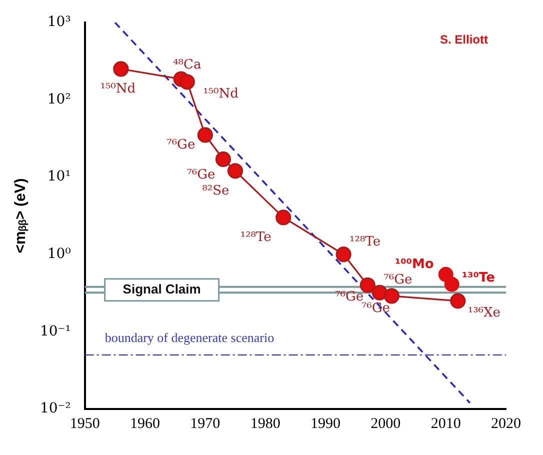 The image size is (543, 455). I want to click on y-tick-label: 10⁰, so click(59, 254).